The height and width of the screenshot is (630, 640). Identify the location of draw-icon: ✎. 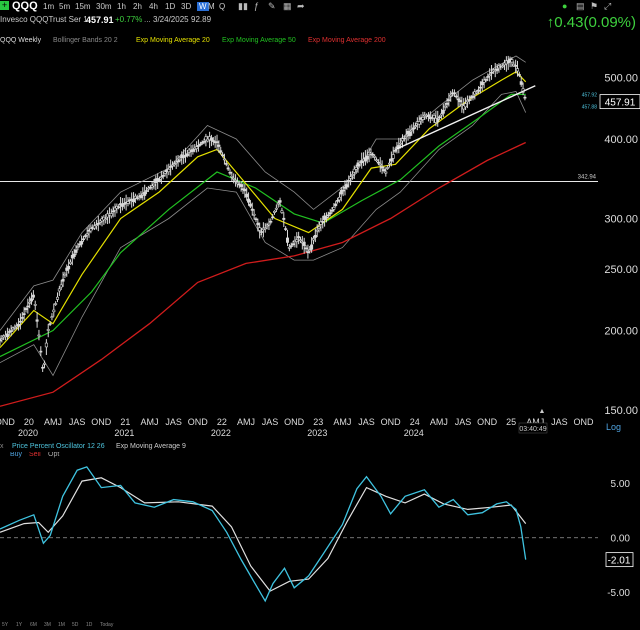
(272, 6).